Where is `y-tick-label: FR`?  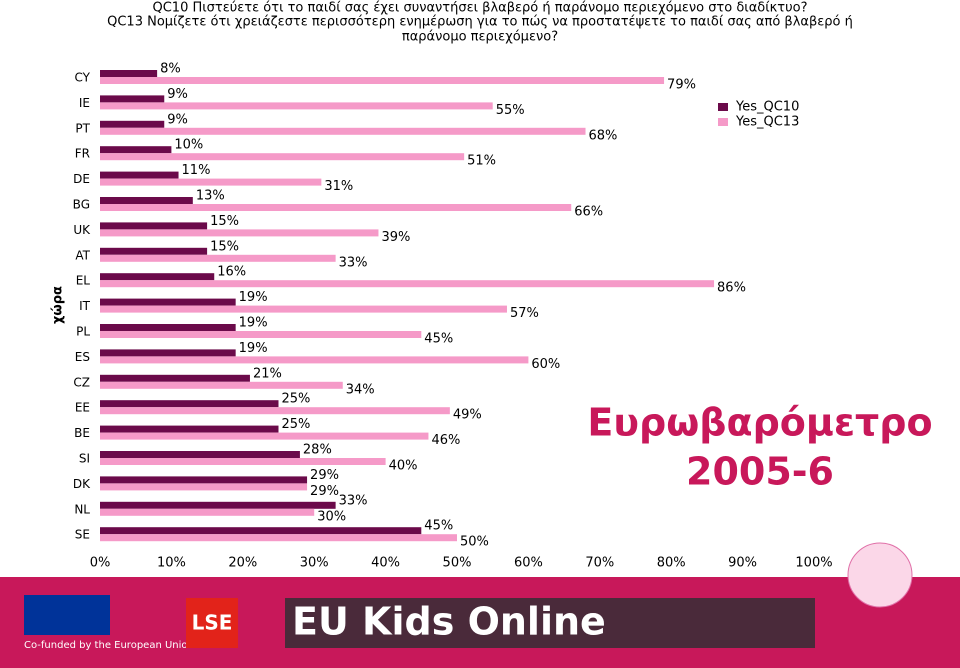
y-tick-label: FR is located at coordinates (82, 154).